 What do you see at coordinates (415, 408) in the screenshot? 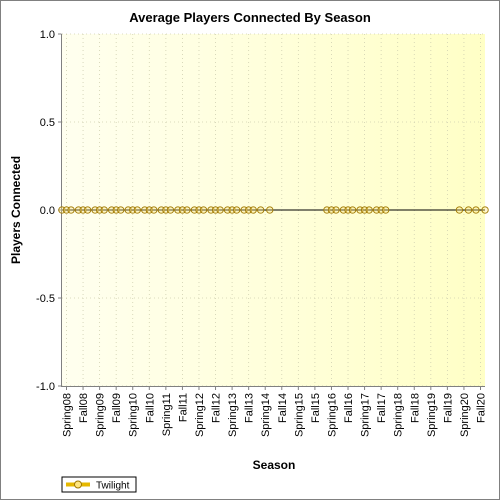
I see `x-tick-label: Fall18` at bounding box center [415, 408].